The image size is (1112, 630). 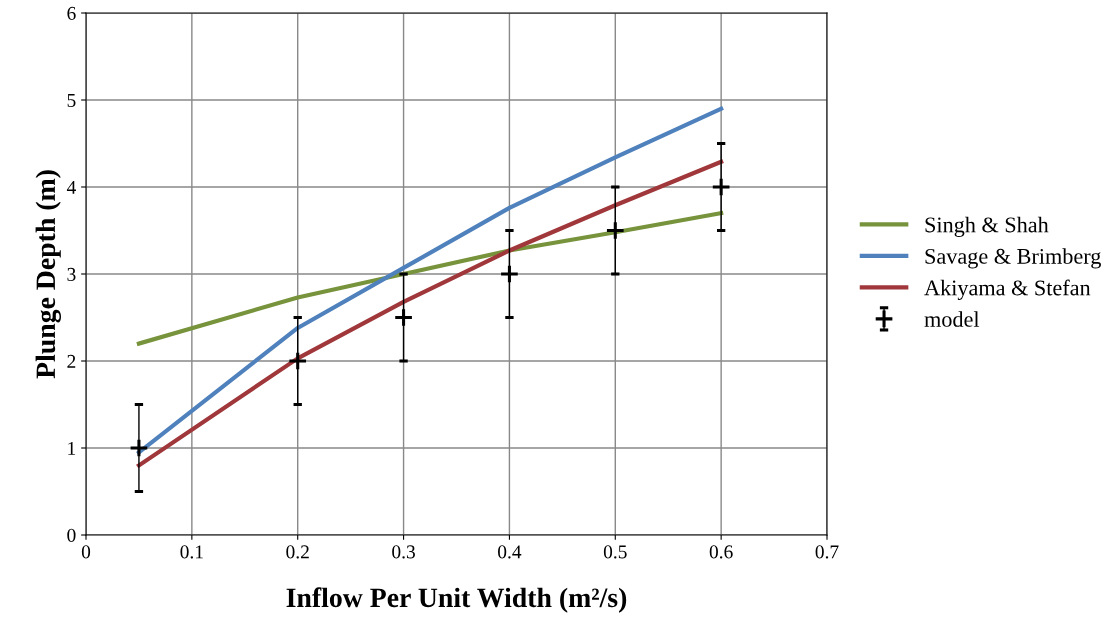 What do you see at coordinates (827, 552) in the screenshot?
I see `x-tick-label: 0.7` at bounding box center [827, 552].